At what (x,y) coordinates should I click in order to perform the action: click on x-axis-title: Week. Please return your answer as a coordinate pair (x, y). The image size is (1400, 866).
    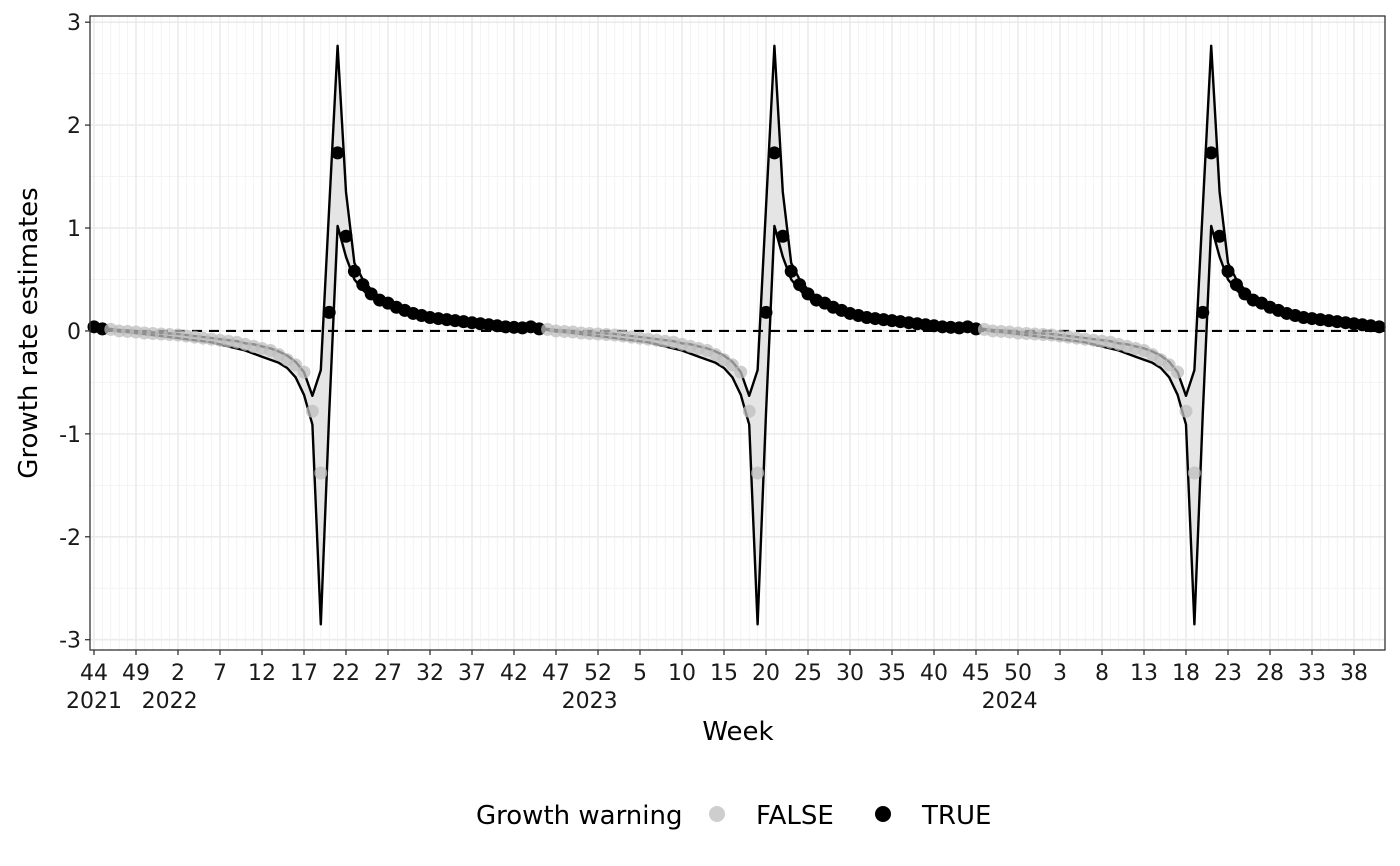
    Looking at the image, I should click on (737, 732).